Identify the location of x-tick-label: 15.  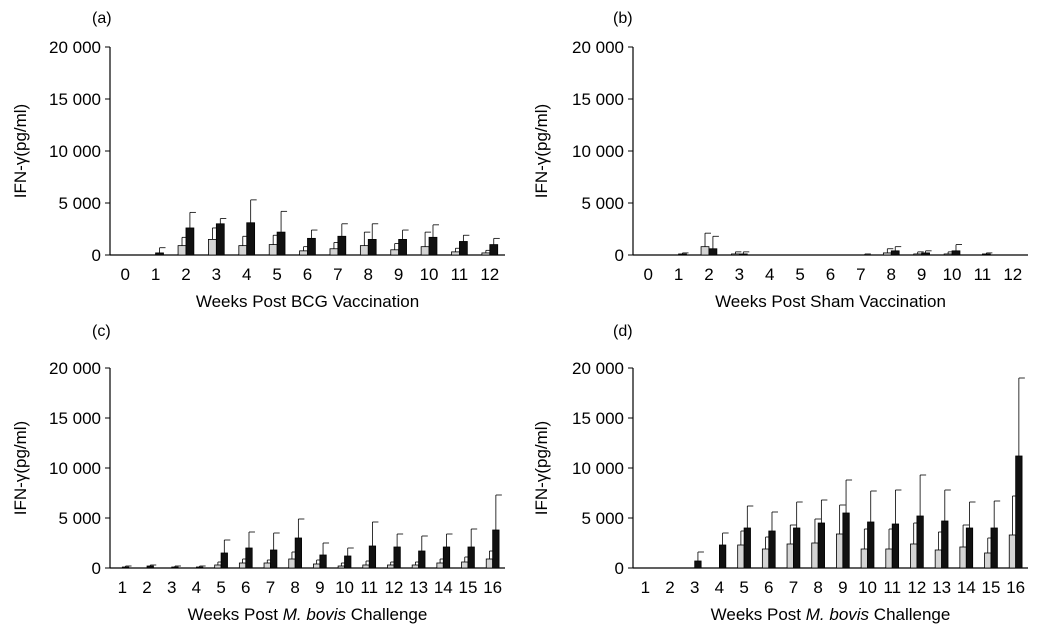
(468, 587).